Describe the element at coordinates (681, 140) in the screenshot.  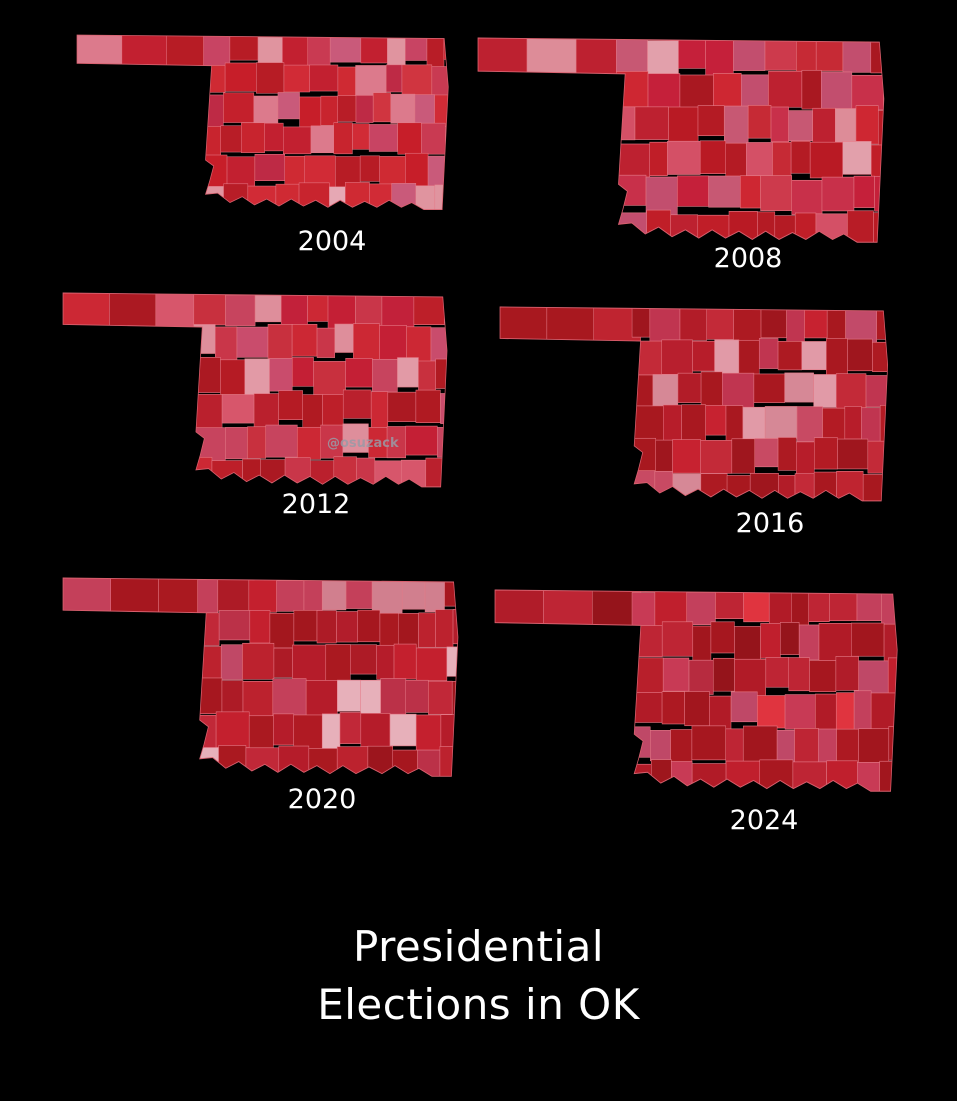
I see `oklahoma-map-2008` at that location.